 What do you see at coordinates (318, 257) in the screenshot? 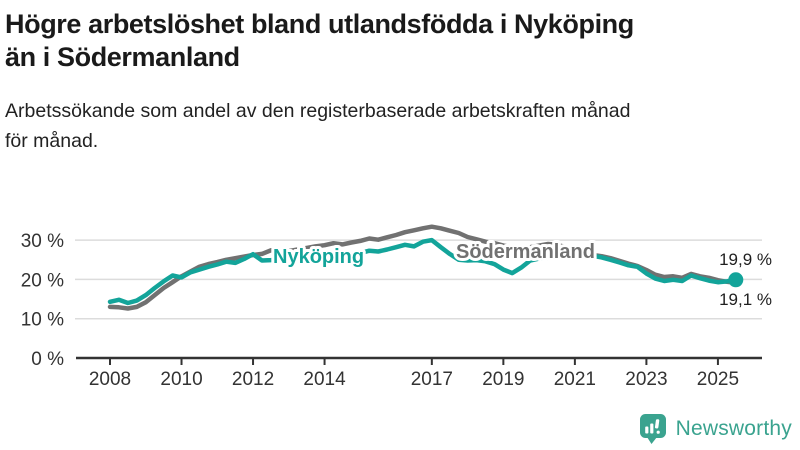
I see `nykoping-series-label: Nyköping` at bounding box center [318, 257].